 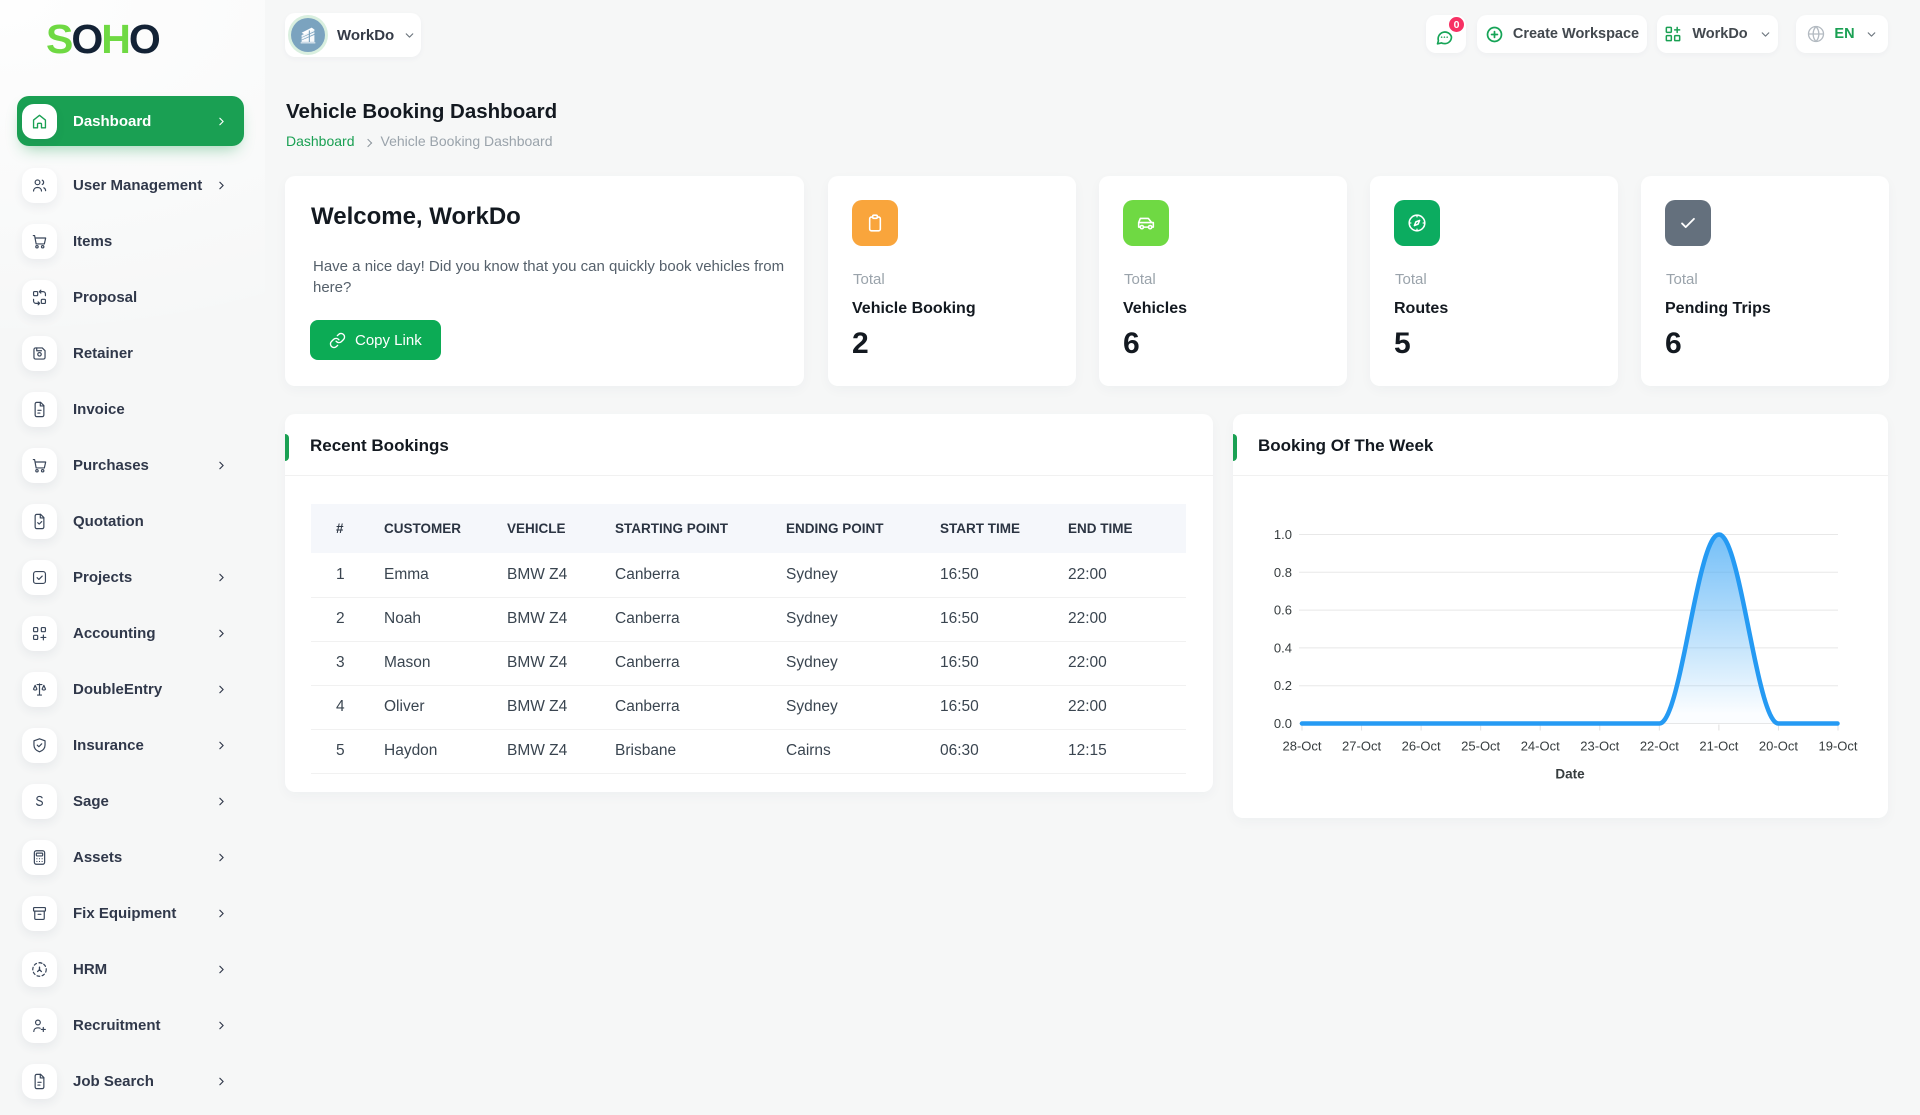 What do you see at coordinates (1570, 774) in the screenshot?
I see `svg-text: Date` at bounding box center [1570, 774].